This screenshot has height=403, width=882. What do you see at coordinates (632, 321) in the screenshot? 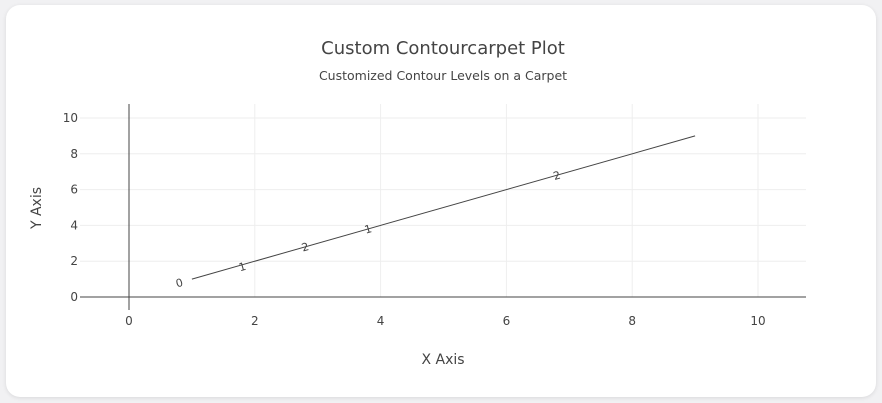
I see `x-tick-label: 8` at bounding box center [632, 321].